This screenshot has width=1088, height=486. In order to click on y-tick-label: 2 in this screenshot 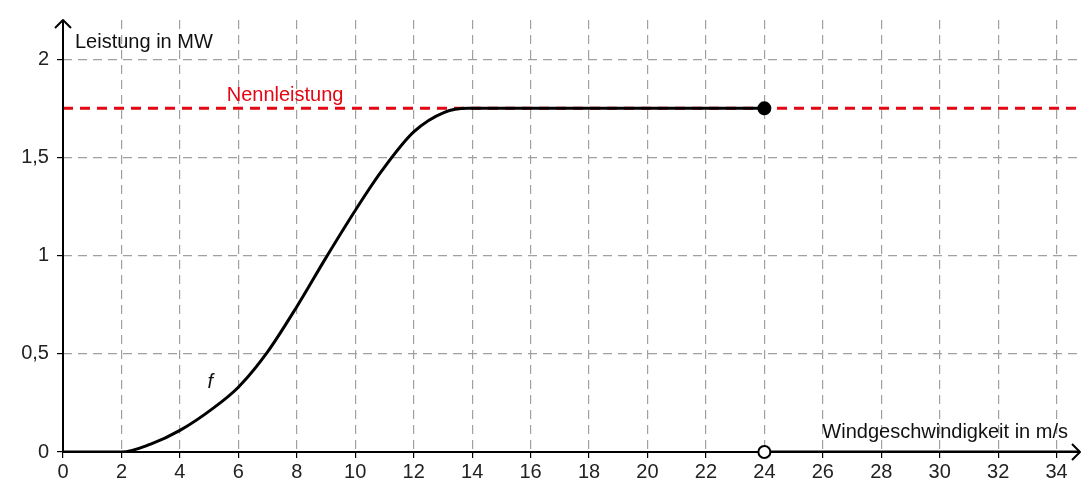, I will do `click(43, 57)`.